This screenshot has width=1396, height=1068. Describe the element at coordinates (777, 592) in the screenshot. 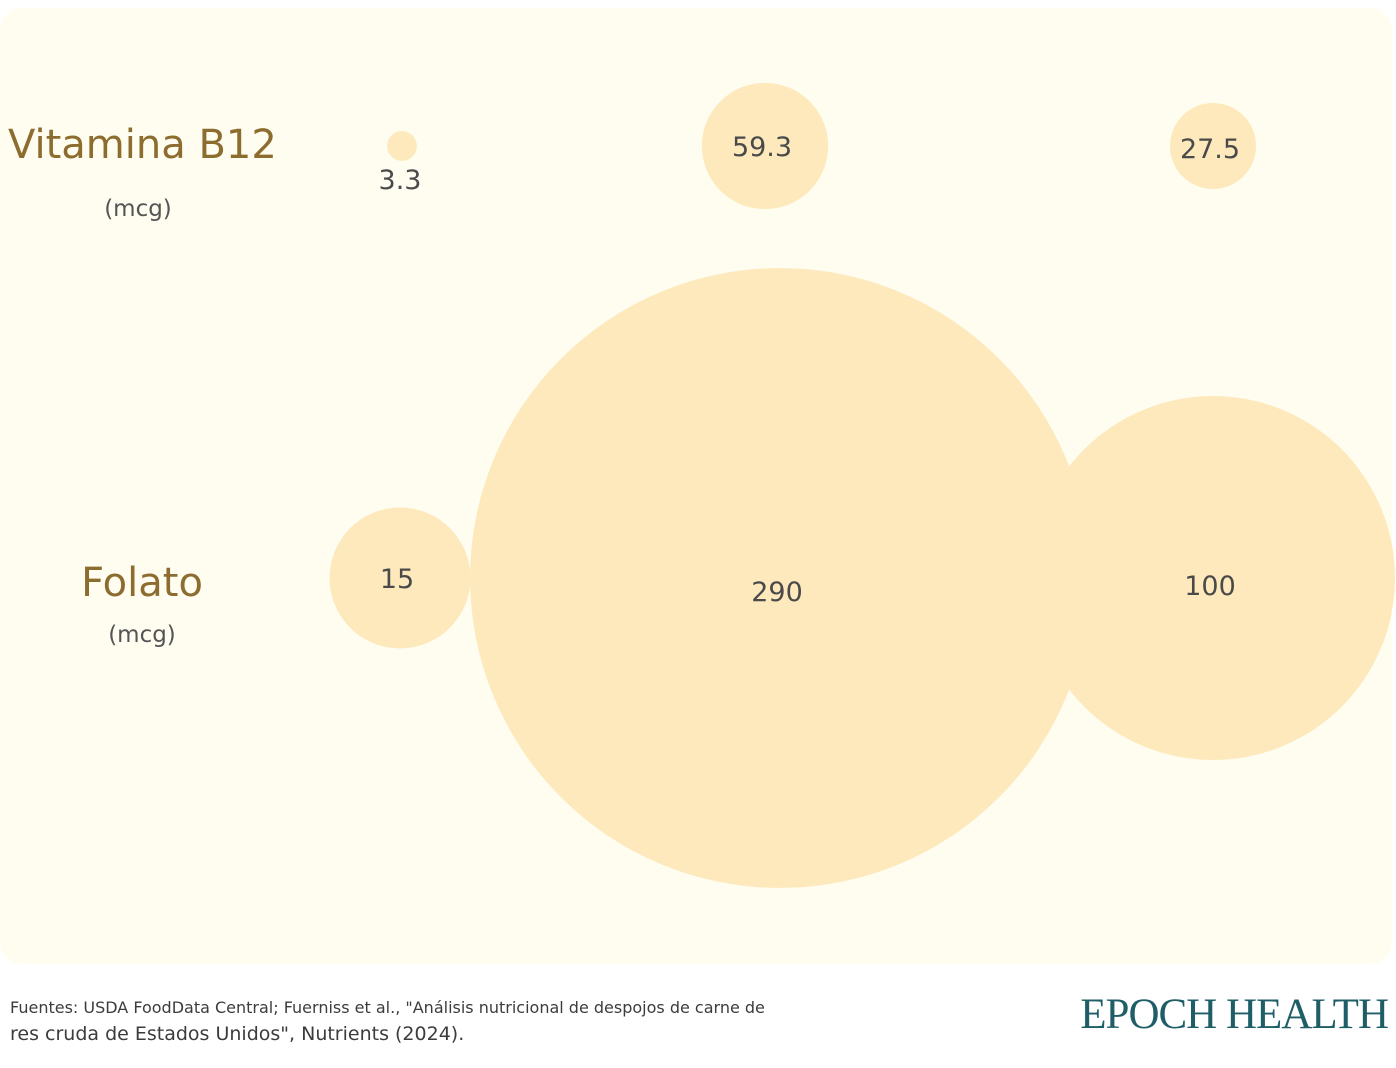

I see `value-label-folate-1: 290` at that location.